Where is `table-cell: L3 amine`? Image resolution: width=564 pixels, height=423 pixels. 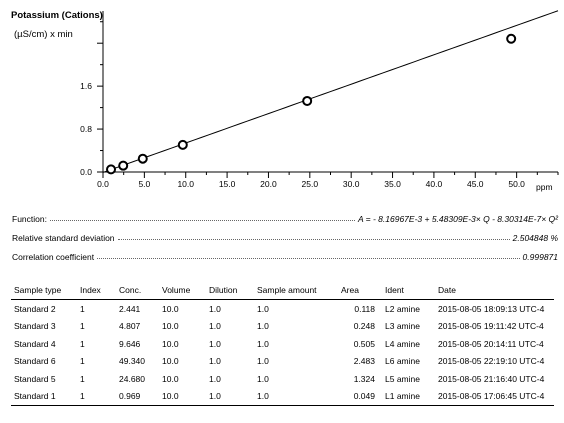
table-cell: L3 amine is located at coordinates (402, 326).